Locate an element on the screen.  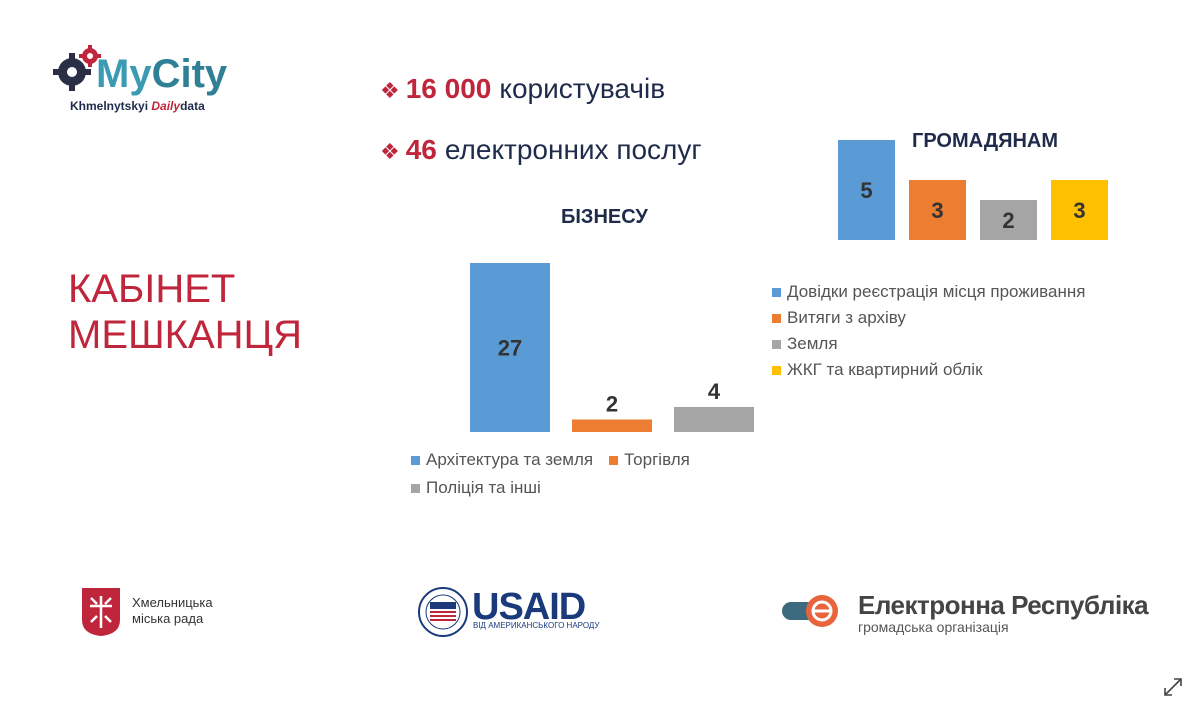
khmelnytskyi-coat-of-arms-icon is located at coordinates (101, 612).